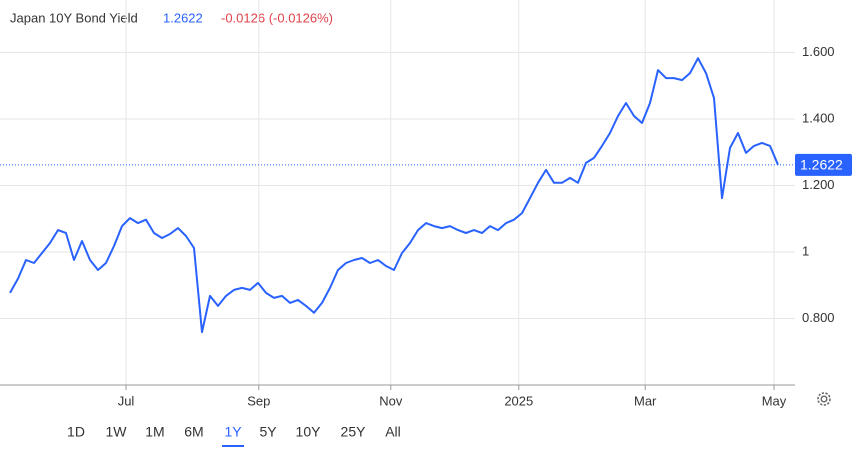 This screenshot has height=452, width=857. What do you see at coordinates (354, 432) in the screenshot?
I see `range-button: 25Y` at bounding box center [354, 432].